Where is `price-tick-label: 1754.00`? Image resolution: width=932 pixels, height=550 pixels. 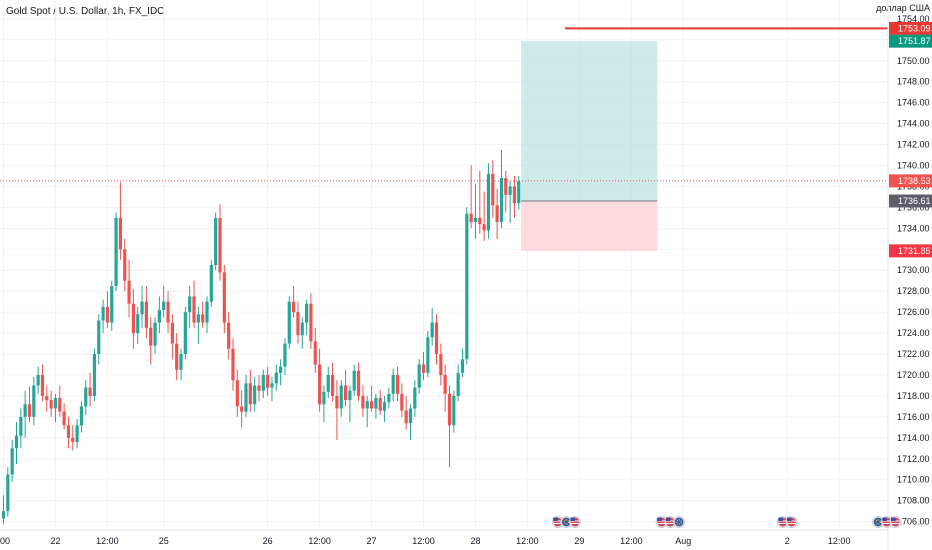
price-tick-label: 1754.00 is located at coordinates (913, 19).